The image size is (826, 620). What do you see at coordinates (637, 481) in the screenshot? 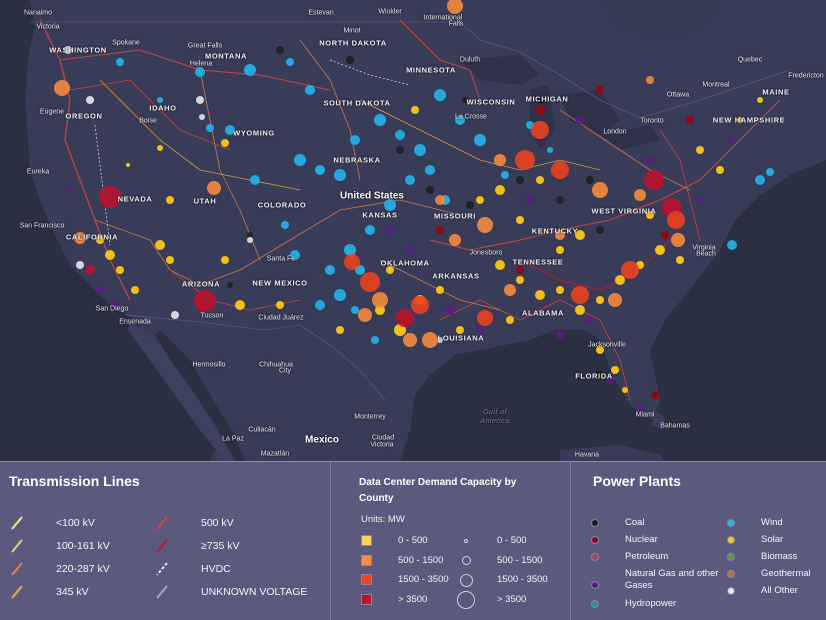
I see `power-plants-legend-title: Power Plants` at bounding box center [637, 481].